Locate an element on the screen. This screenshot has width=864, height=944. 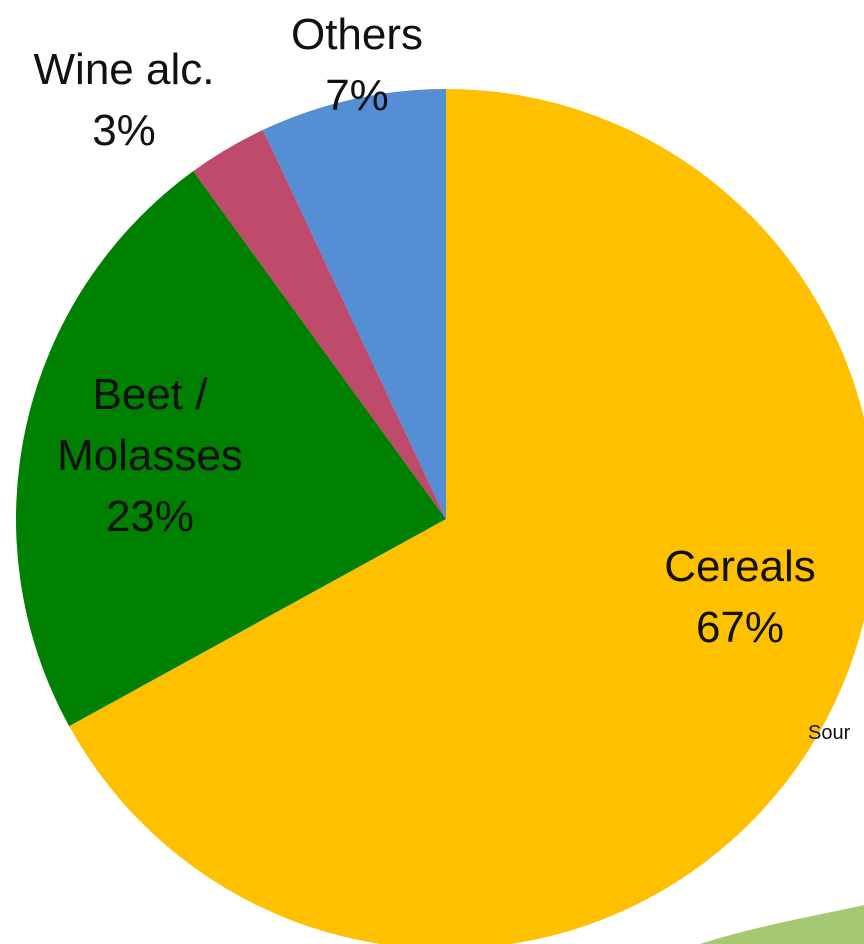
slice-label: Others 7% is located at coordinates (357, 65).